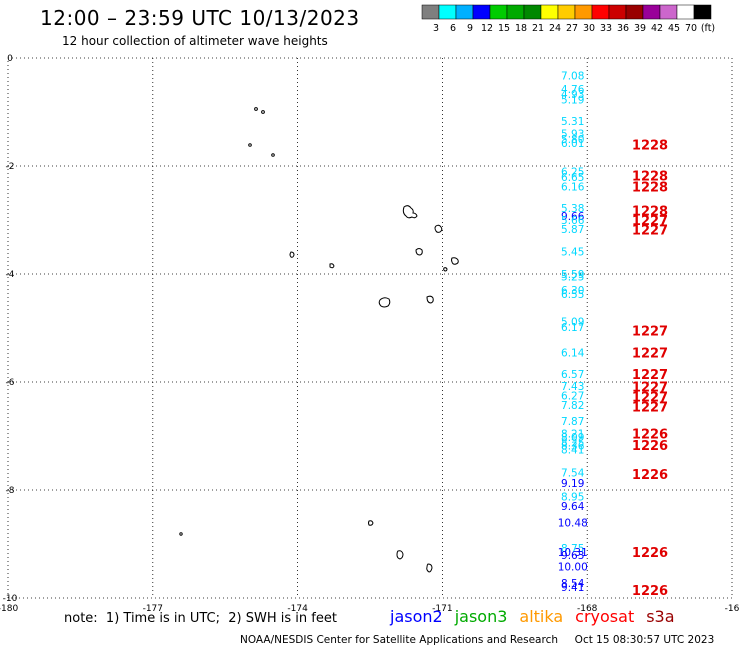 This screenshot has height=650, width=740. What do you see at coordinates (660, 616) in the screenshot?
I see `satellite-legend-s3a: s3a` at bounding box center [660, 616].